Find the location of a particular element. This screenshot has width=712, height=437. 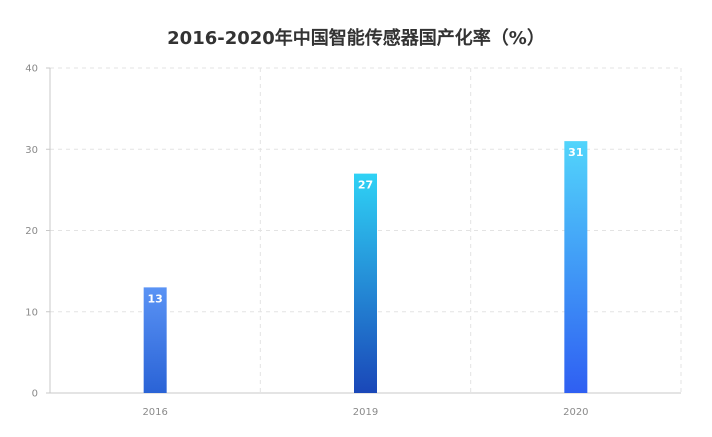

y-tick-label: 20 is located at coordinates (31, 231).